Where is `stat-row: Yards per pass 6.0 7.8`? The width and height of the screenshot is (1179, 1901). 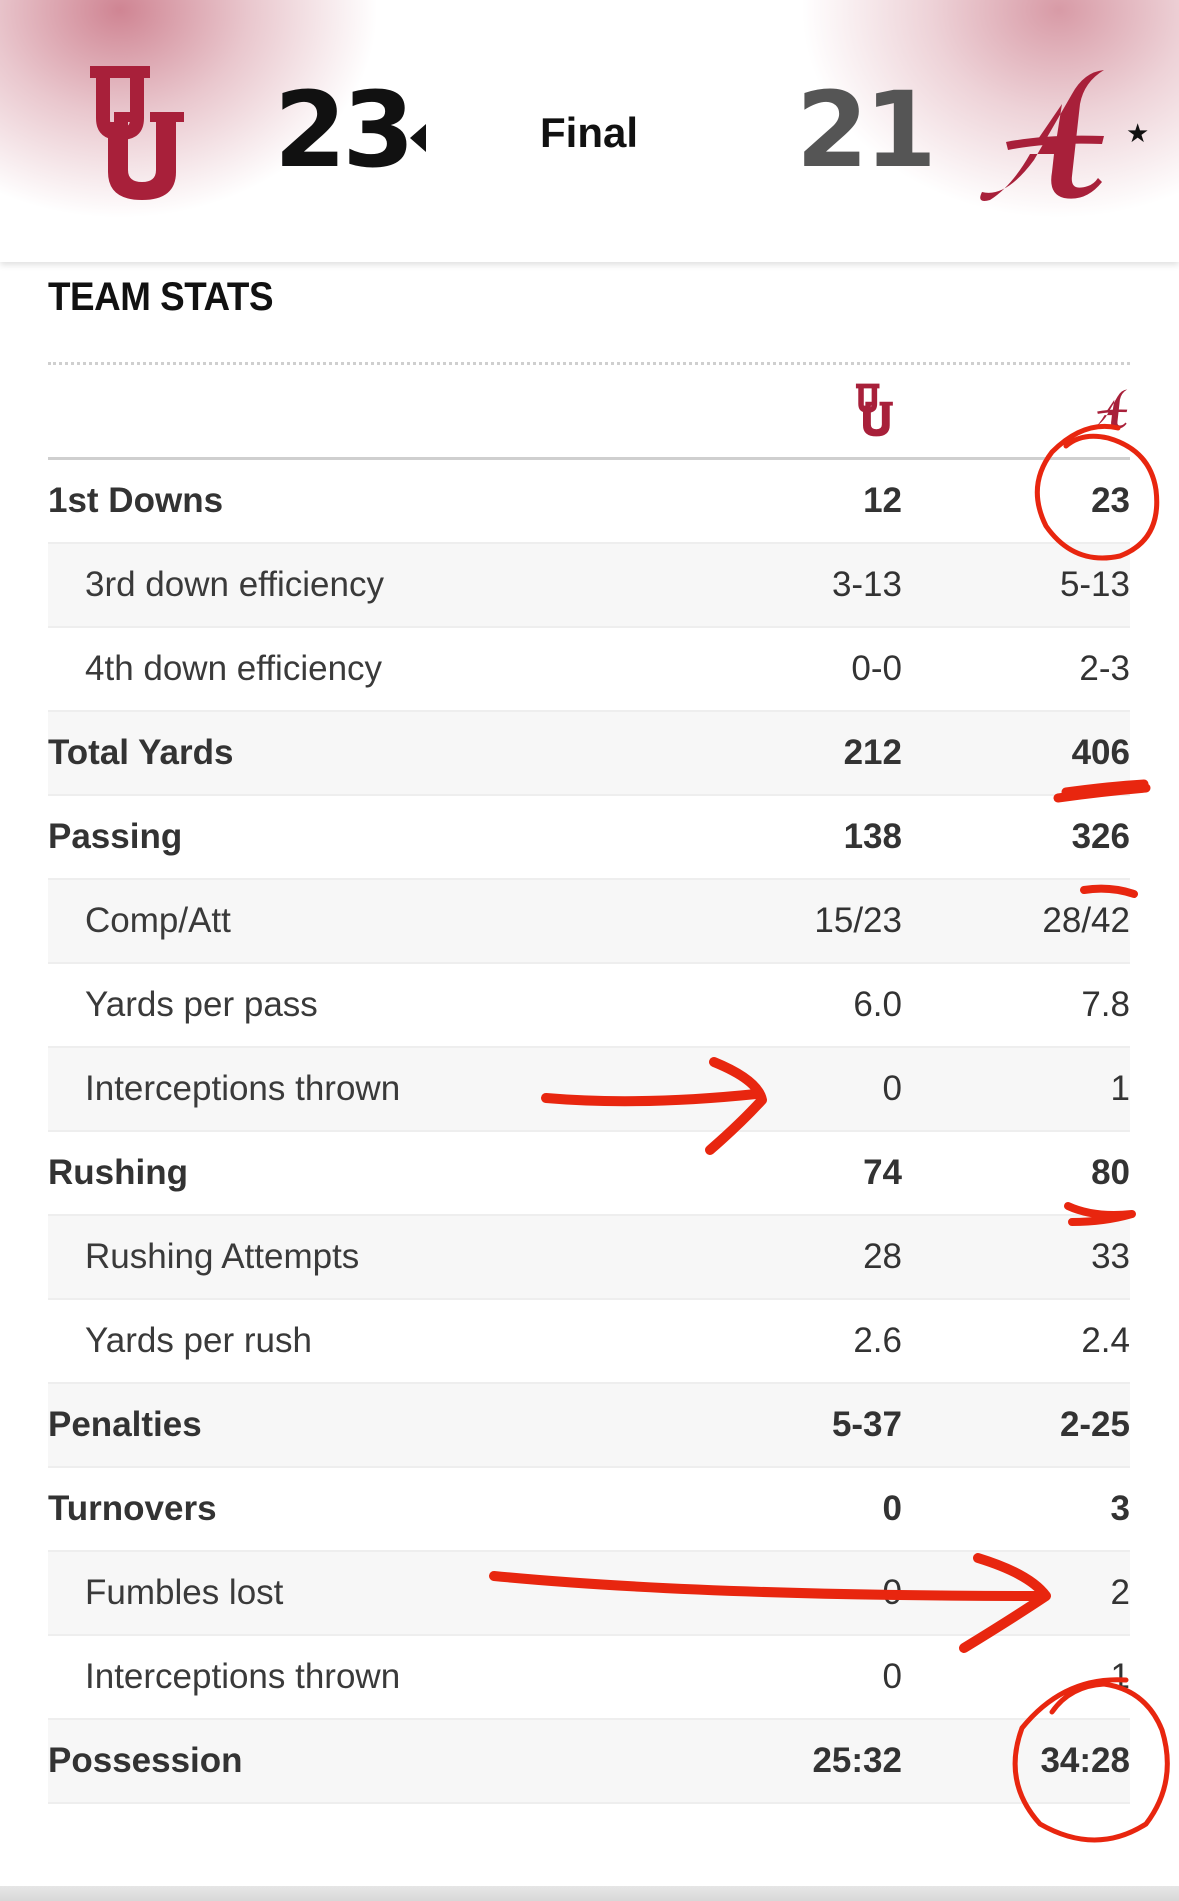 stat-row: Yards per pass 6.0 7.8 is located at coordinates (589, 1006).